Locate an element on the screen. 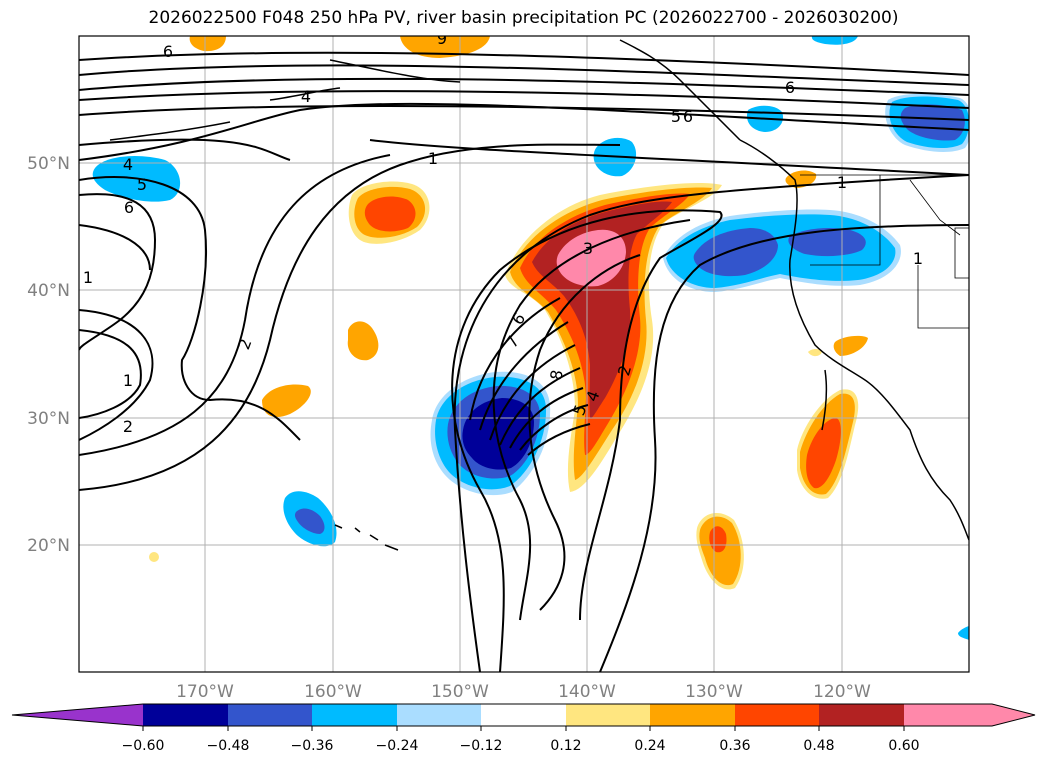 The height and width of the screenshot is (765, 1047). colorbar-tick: −0.60 is located at coordinates (143, 746).